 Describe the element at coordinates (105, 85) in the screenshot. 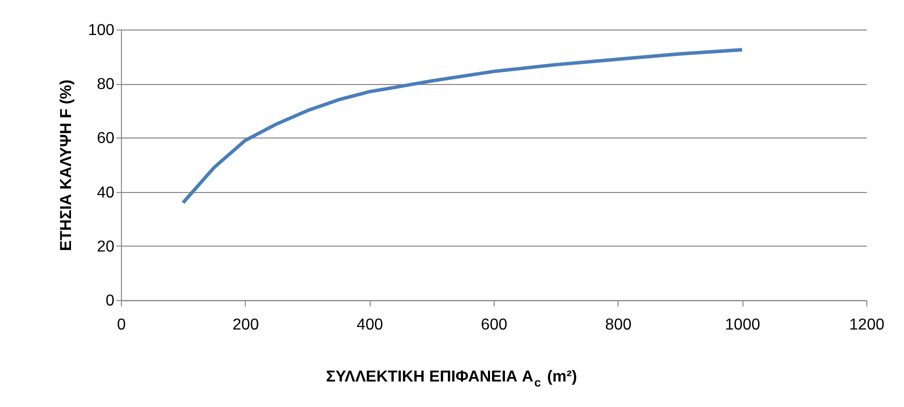

I see `y-tick-label: 80` at that location.